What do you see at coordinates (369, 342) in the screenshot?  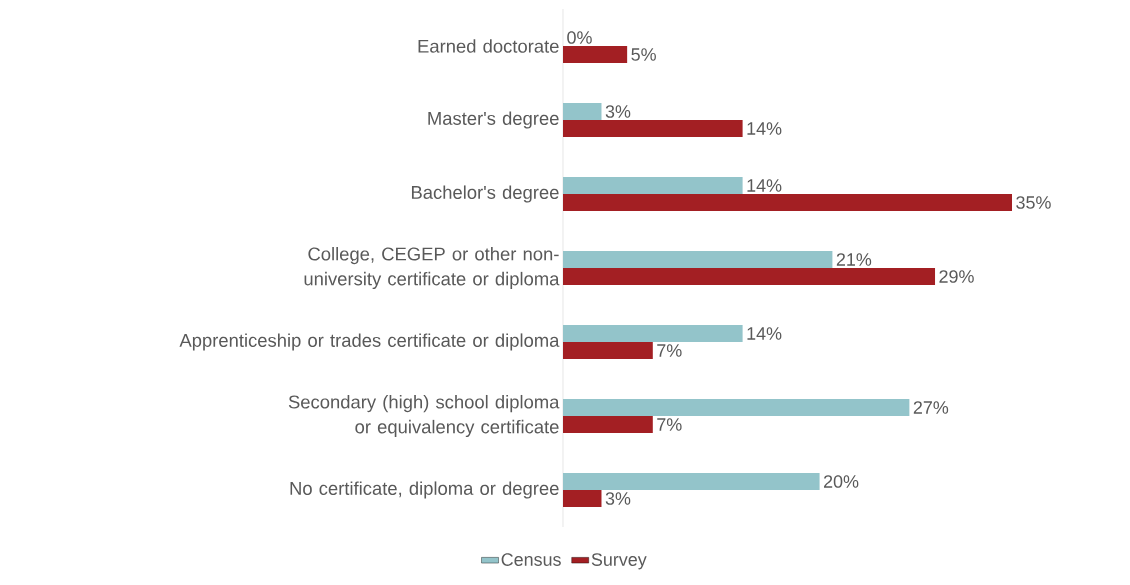 I see `y-tick-label: Apprenticeship or trades certificate or diploma` at bounding box center [369, 342].